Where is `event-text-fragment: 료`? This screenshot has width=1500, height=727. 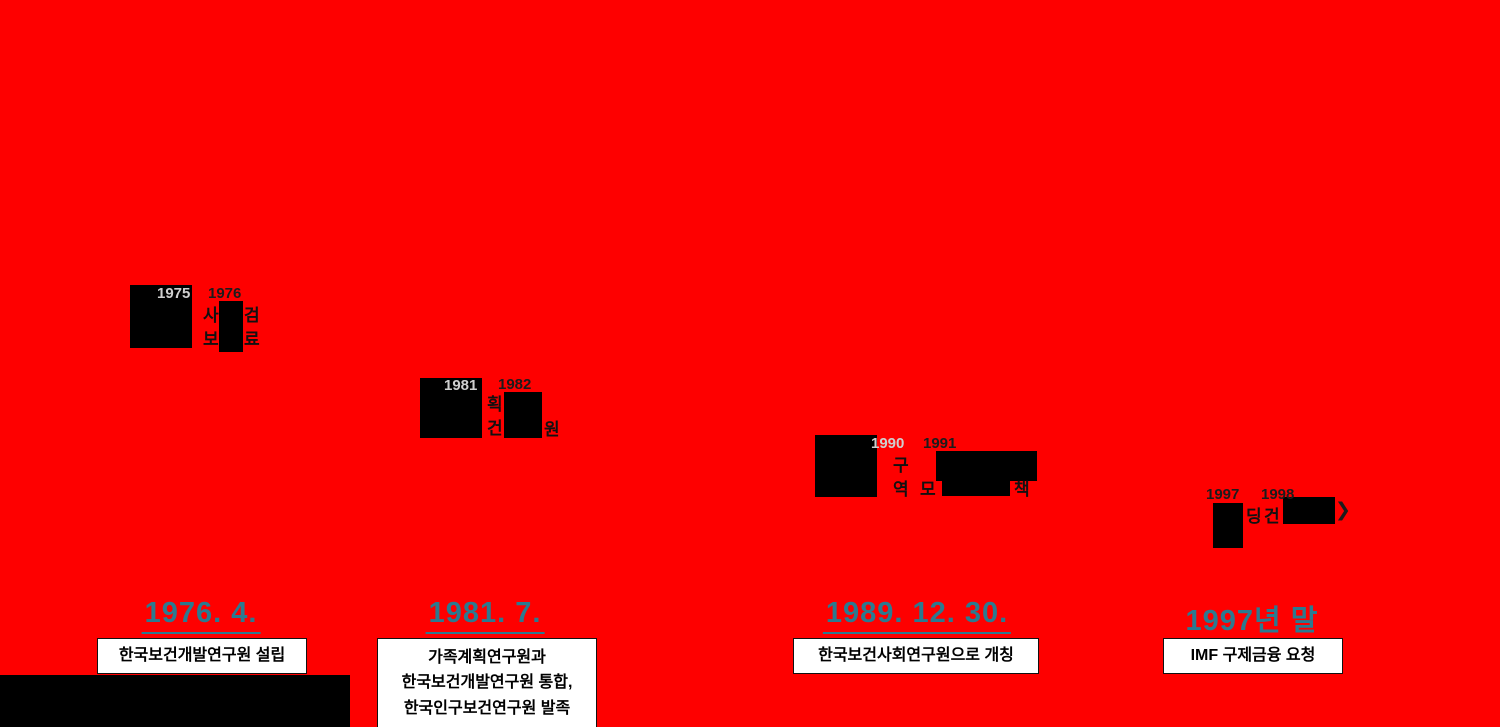
event-text-fragment: 료 is located at coordinates (252, 339).